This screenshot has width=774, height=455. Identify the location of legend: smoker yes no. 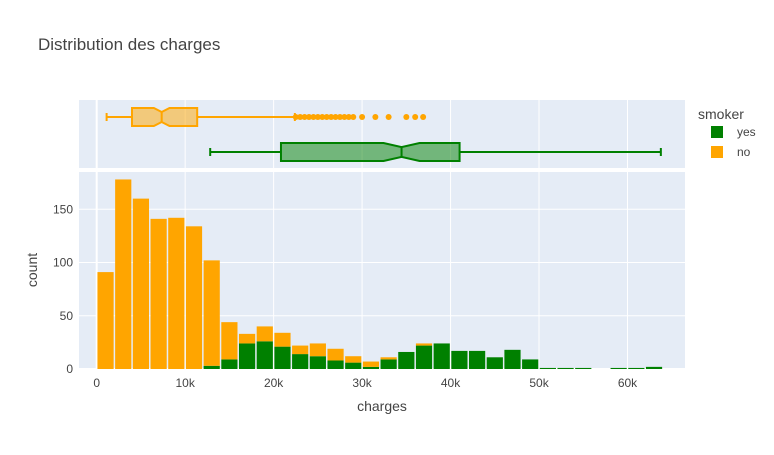
(727, 132).